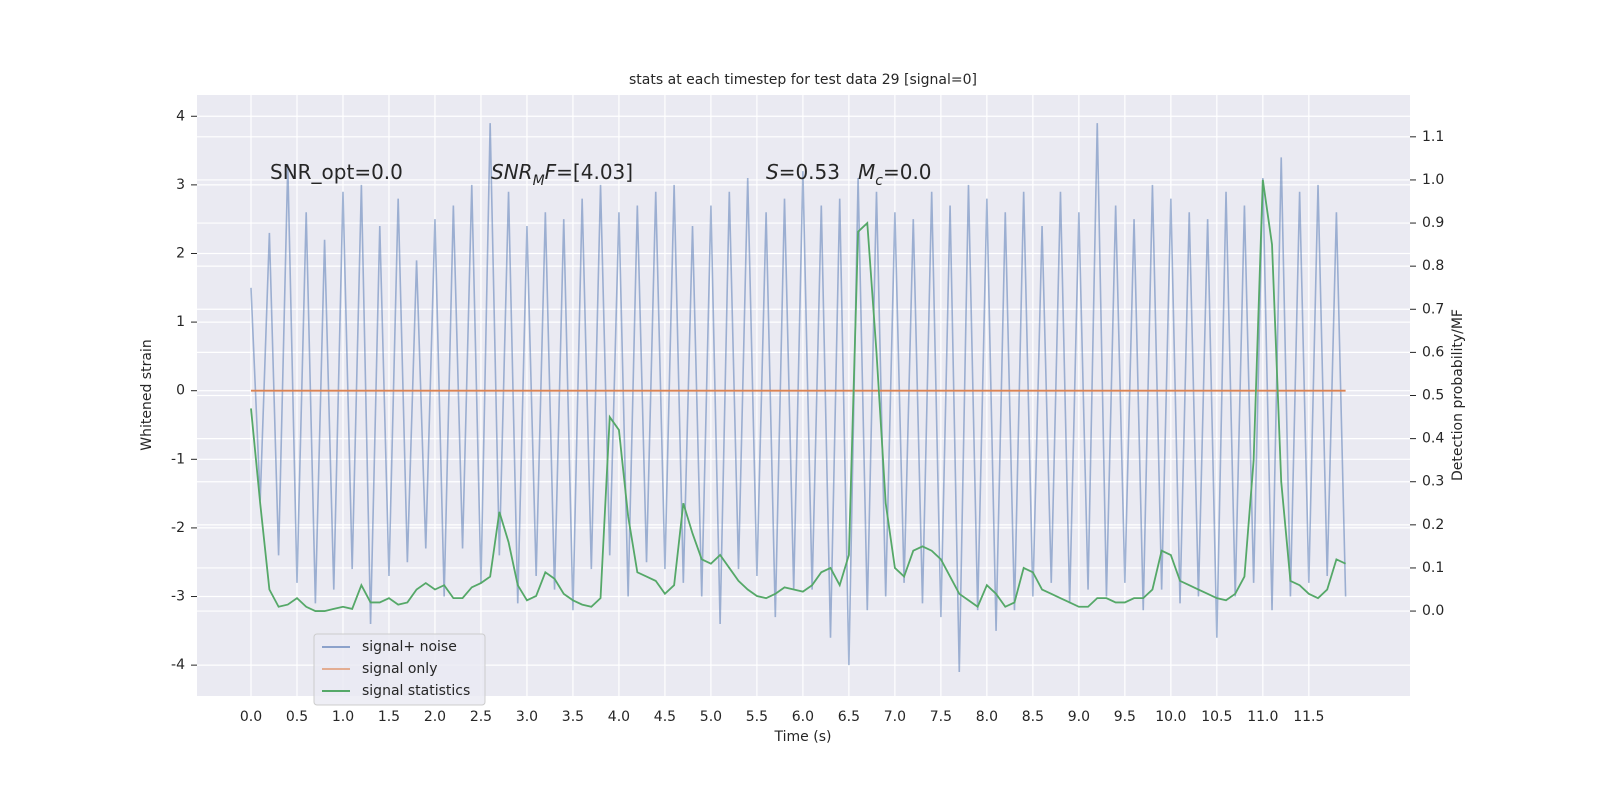 This screenshot has height=800, width=1600. Describe the element at coordinates (1433, 396) in the screenshot. I see `y2-tick-label: 0.5` at that location.